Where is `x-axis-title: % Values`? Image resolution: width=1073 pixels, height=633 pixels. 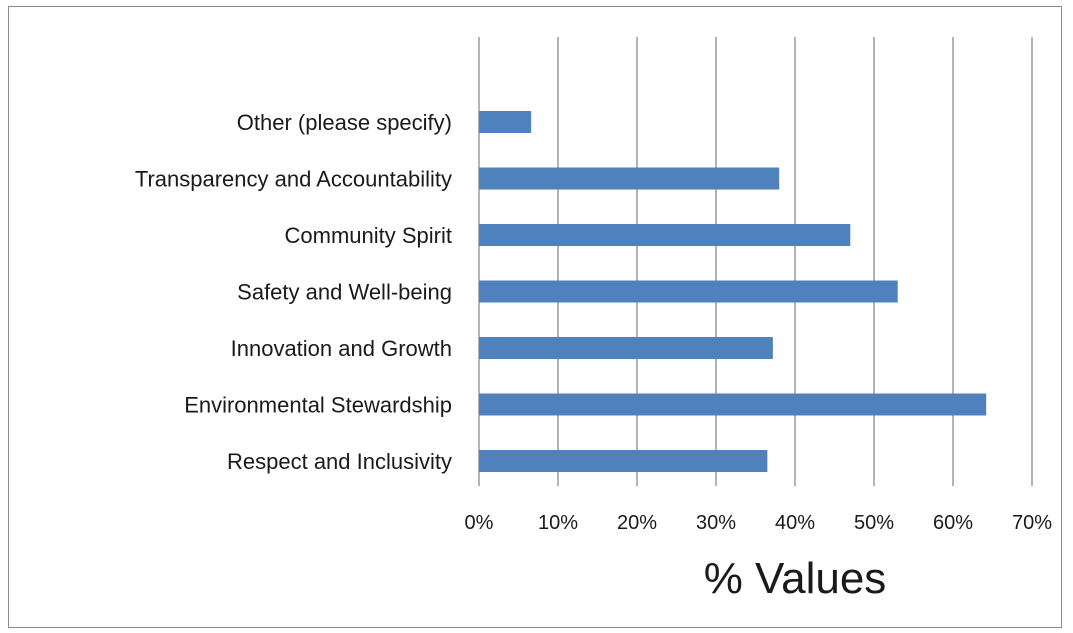 x-axis-title: % Values is located at coordinates (795, 578).